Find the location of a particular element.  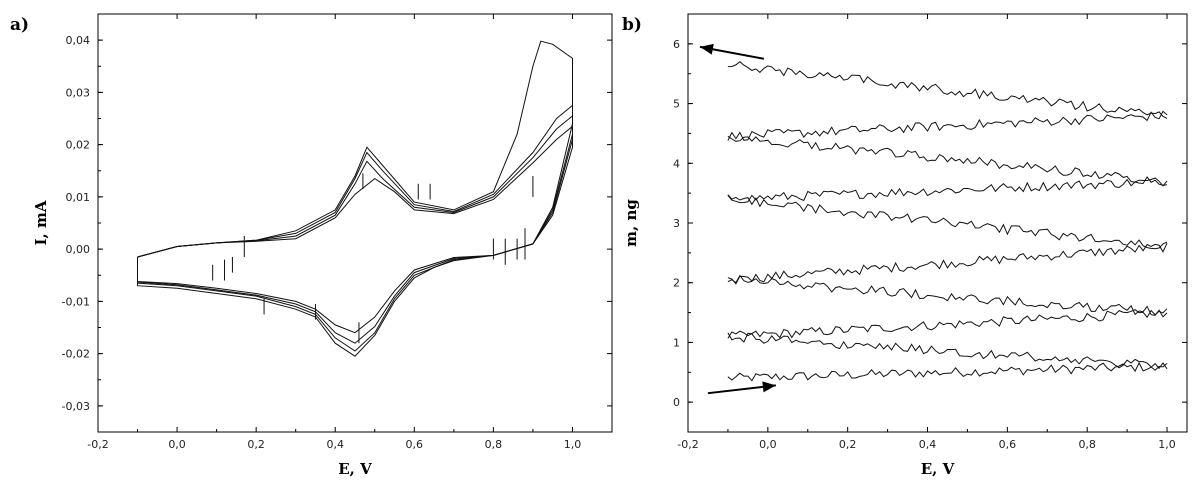

y-tick-label: 1 is located at coordinates (676, 342).